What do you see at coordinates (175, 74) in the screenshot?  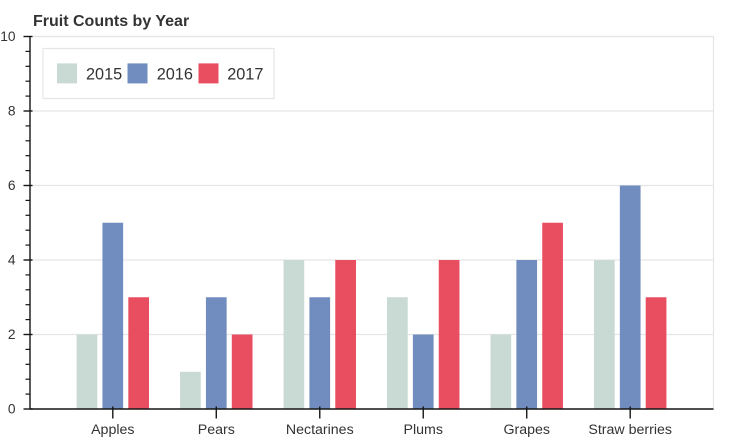 I see `svg-text: 2016` at bounding box center [175, 74].